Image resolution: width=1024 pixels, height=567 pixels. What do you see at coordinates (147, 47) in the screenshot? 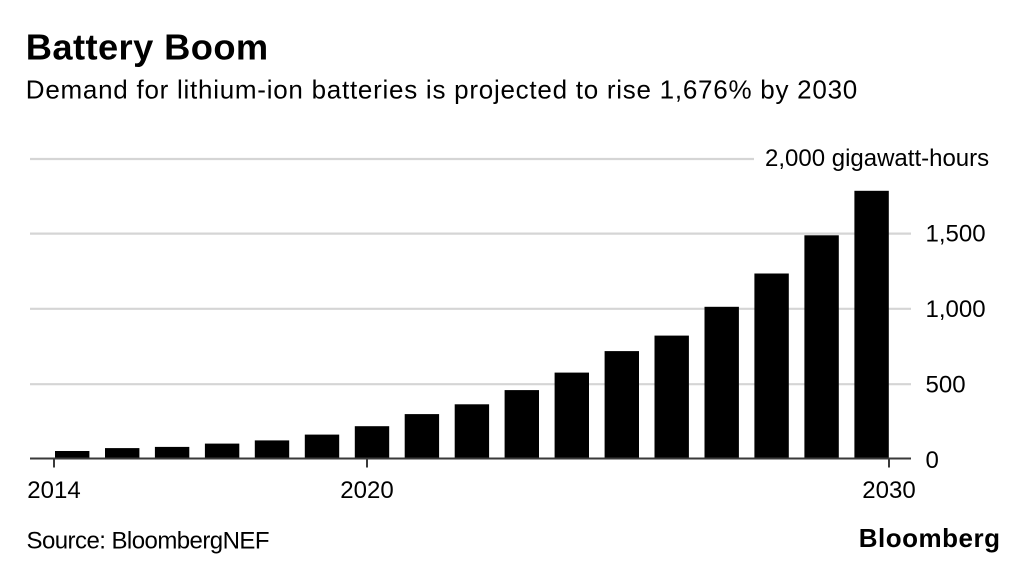
I see `svg-text: Battery Boom` at bounding box center [147, 47].